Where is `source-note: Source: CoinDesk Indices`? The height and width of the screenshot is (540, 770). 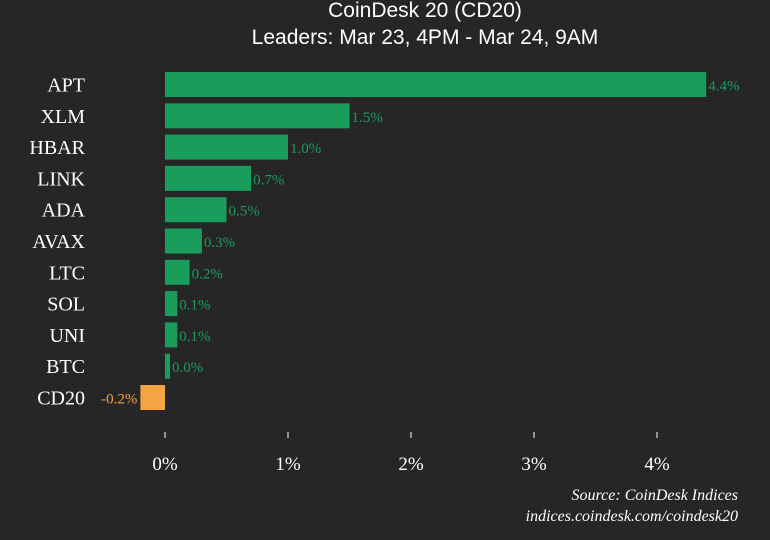
source-note: Source: CoinDesk Indices is located at coordinates (655, 495).